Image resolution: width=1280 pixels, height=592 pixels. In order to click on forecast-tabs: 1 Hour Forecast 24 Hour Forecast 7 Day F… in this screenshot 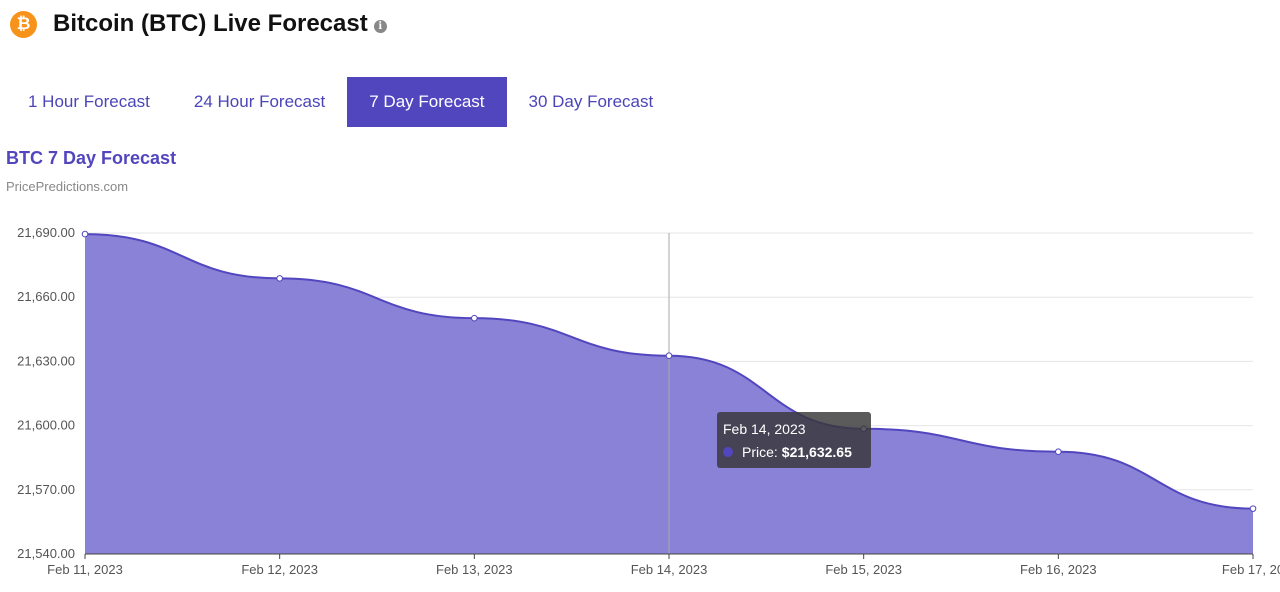, I will do `click(340, 102)`.